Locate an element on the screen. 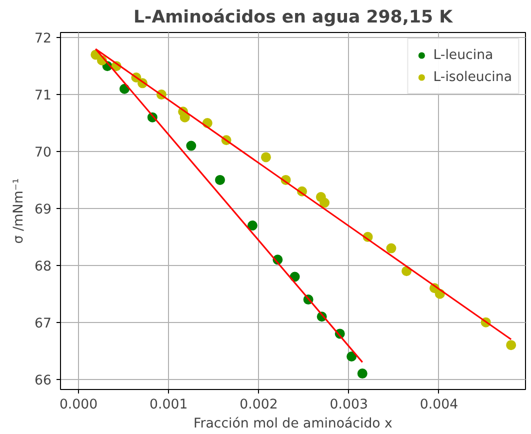  x-tick-label: 0.000 is located at coordinates (78, 405).